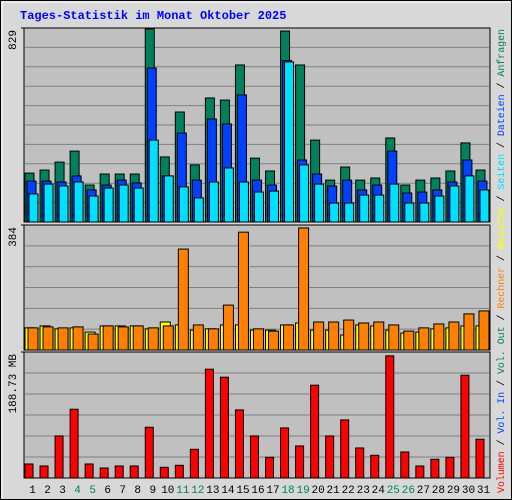 The height and width of the screenshot is (500, 512). I want to click on legend-entry: Besuche, so click(502, 228).